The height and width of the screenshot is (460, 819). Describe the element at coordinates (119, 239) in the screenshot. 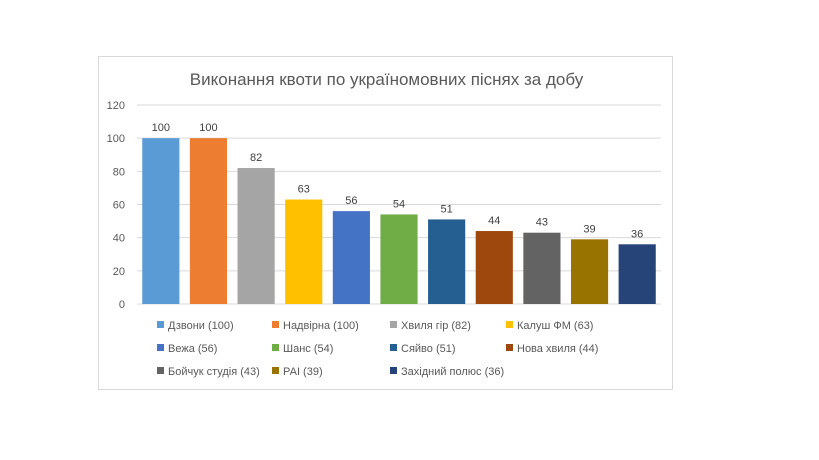

I see `y-tick-label: 40` at that location.